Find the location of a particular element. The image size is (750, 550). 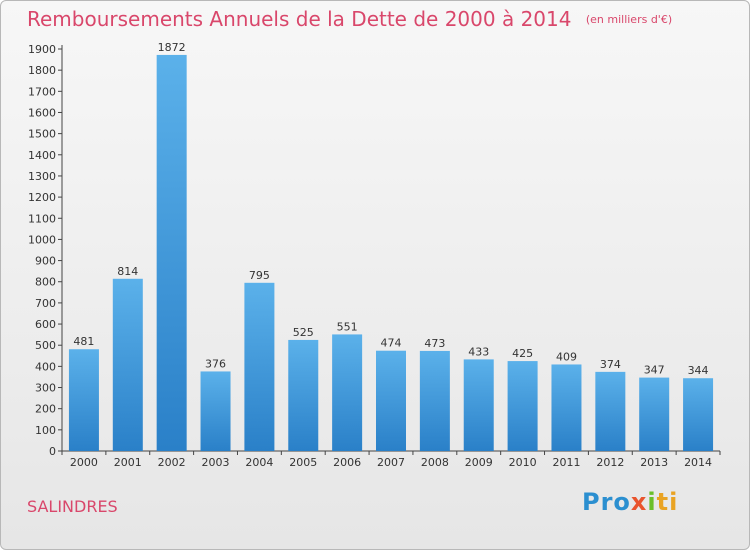

x-tick-label: 2007 is located at coordinates (391, 462).